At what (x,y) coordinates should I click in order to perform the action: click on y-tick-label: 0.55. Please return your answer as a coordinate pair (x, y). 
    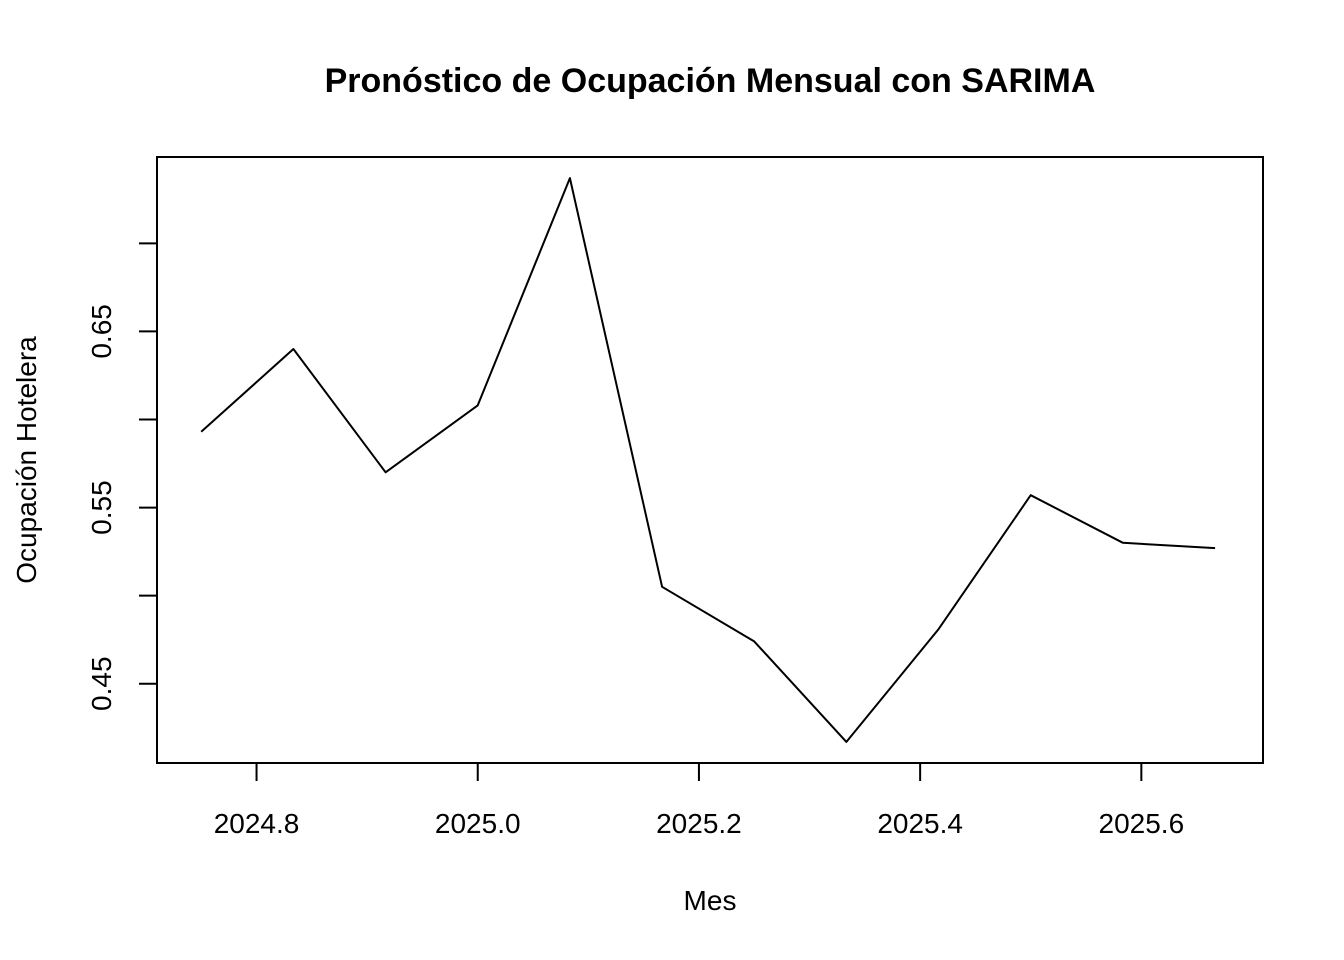
    Looking at the image, I should click on (101, 507).